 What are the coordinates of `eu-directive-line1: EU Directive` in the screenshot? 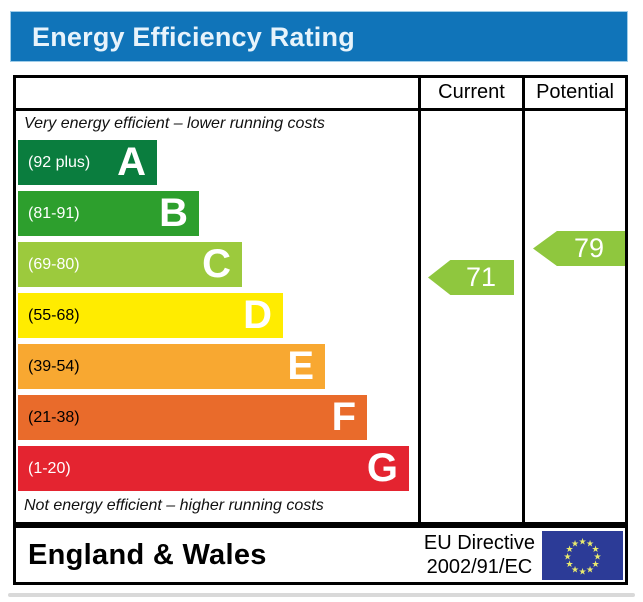 It's located at (479, 543).